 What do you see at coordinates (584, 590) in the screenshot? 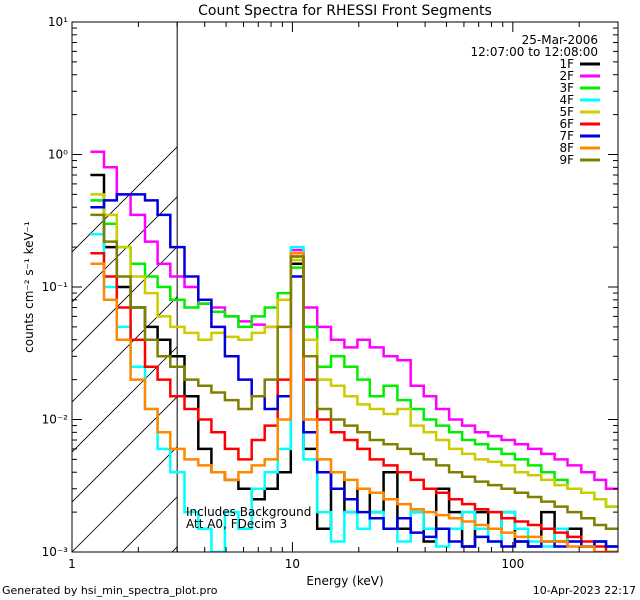
I see `timestamp-label: 10-Apr-2023 22:17` at bounding box center [584, 590].